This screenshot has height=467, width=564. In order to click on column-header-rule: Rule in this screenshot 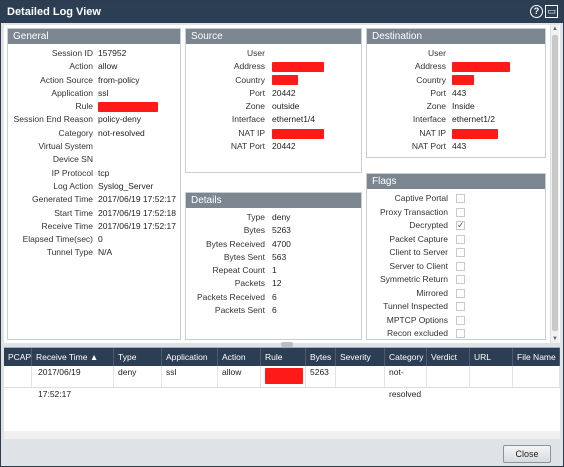, I will do `click(283, 357)`.